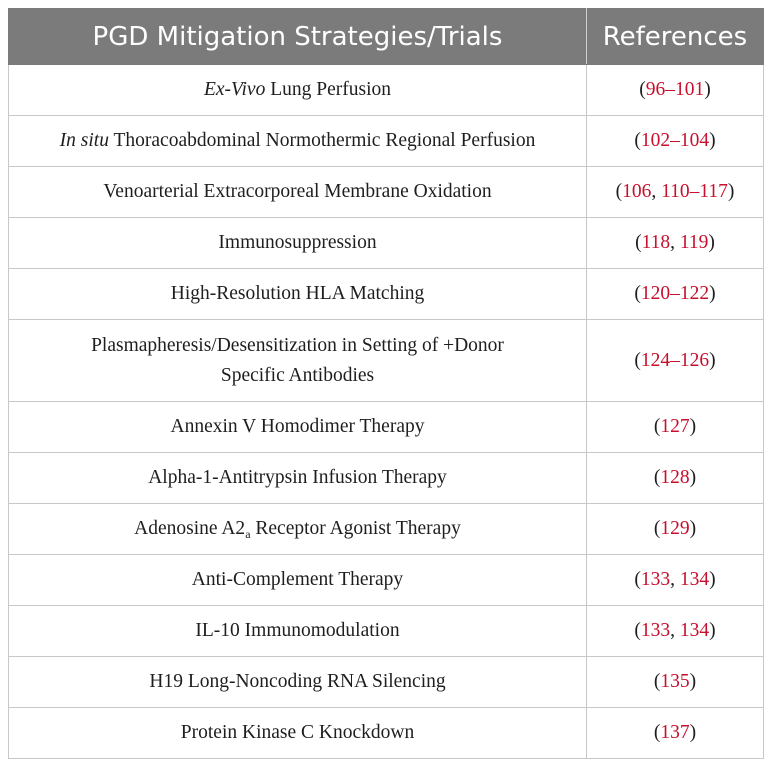 The height and width of the screenshot is (778, 772). I want to click on strategy-cell: IL-10 Immunomodulation, so click(297, 631).